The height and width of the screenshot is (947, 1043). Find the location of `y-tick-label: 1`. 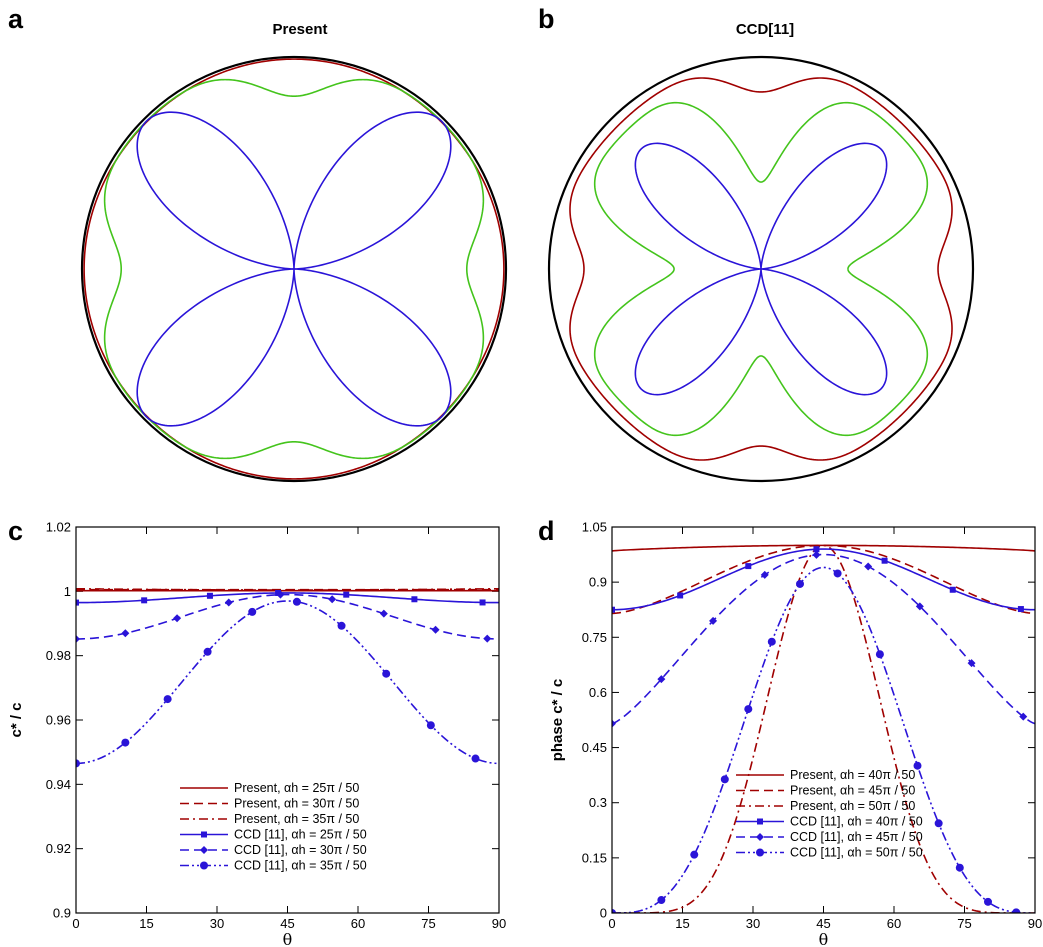

y-tick-label: 1 is located at coordinates (67, 591).